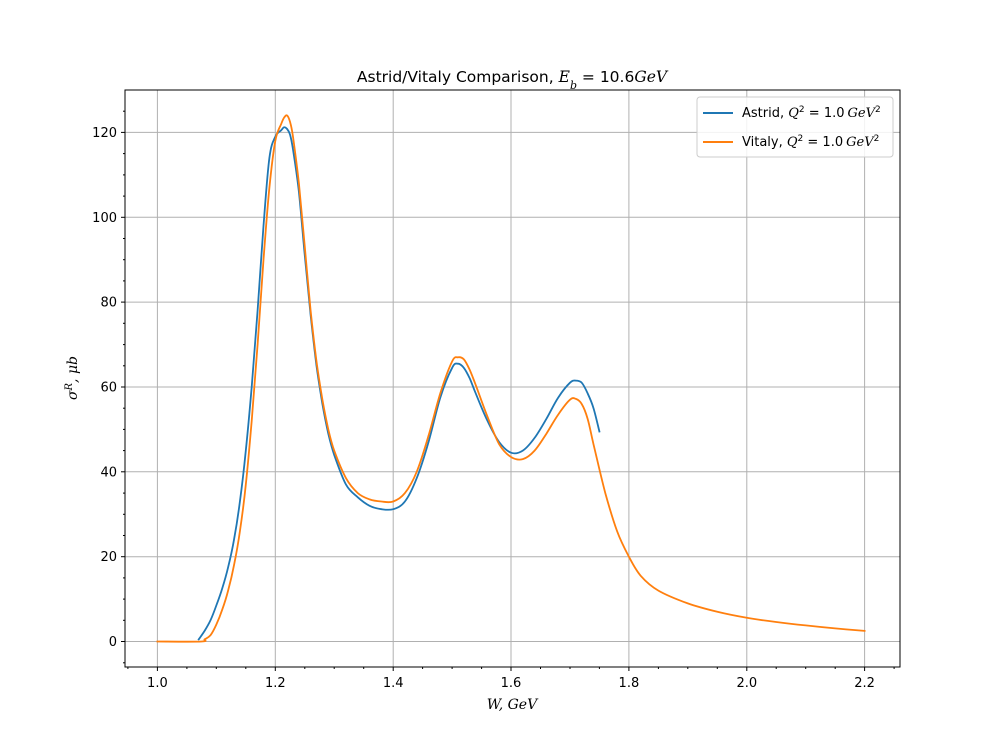  I want to click on legend-frame, so click(795, 127).